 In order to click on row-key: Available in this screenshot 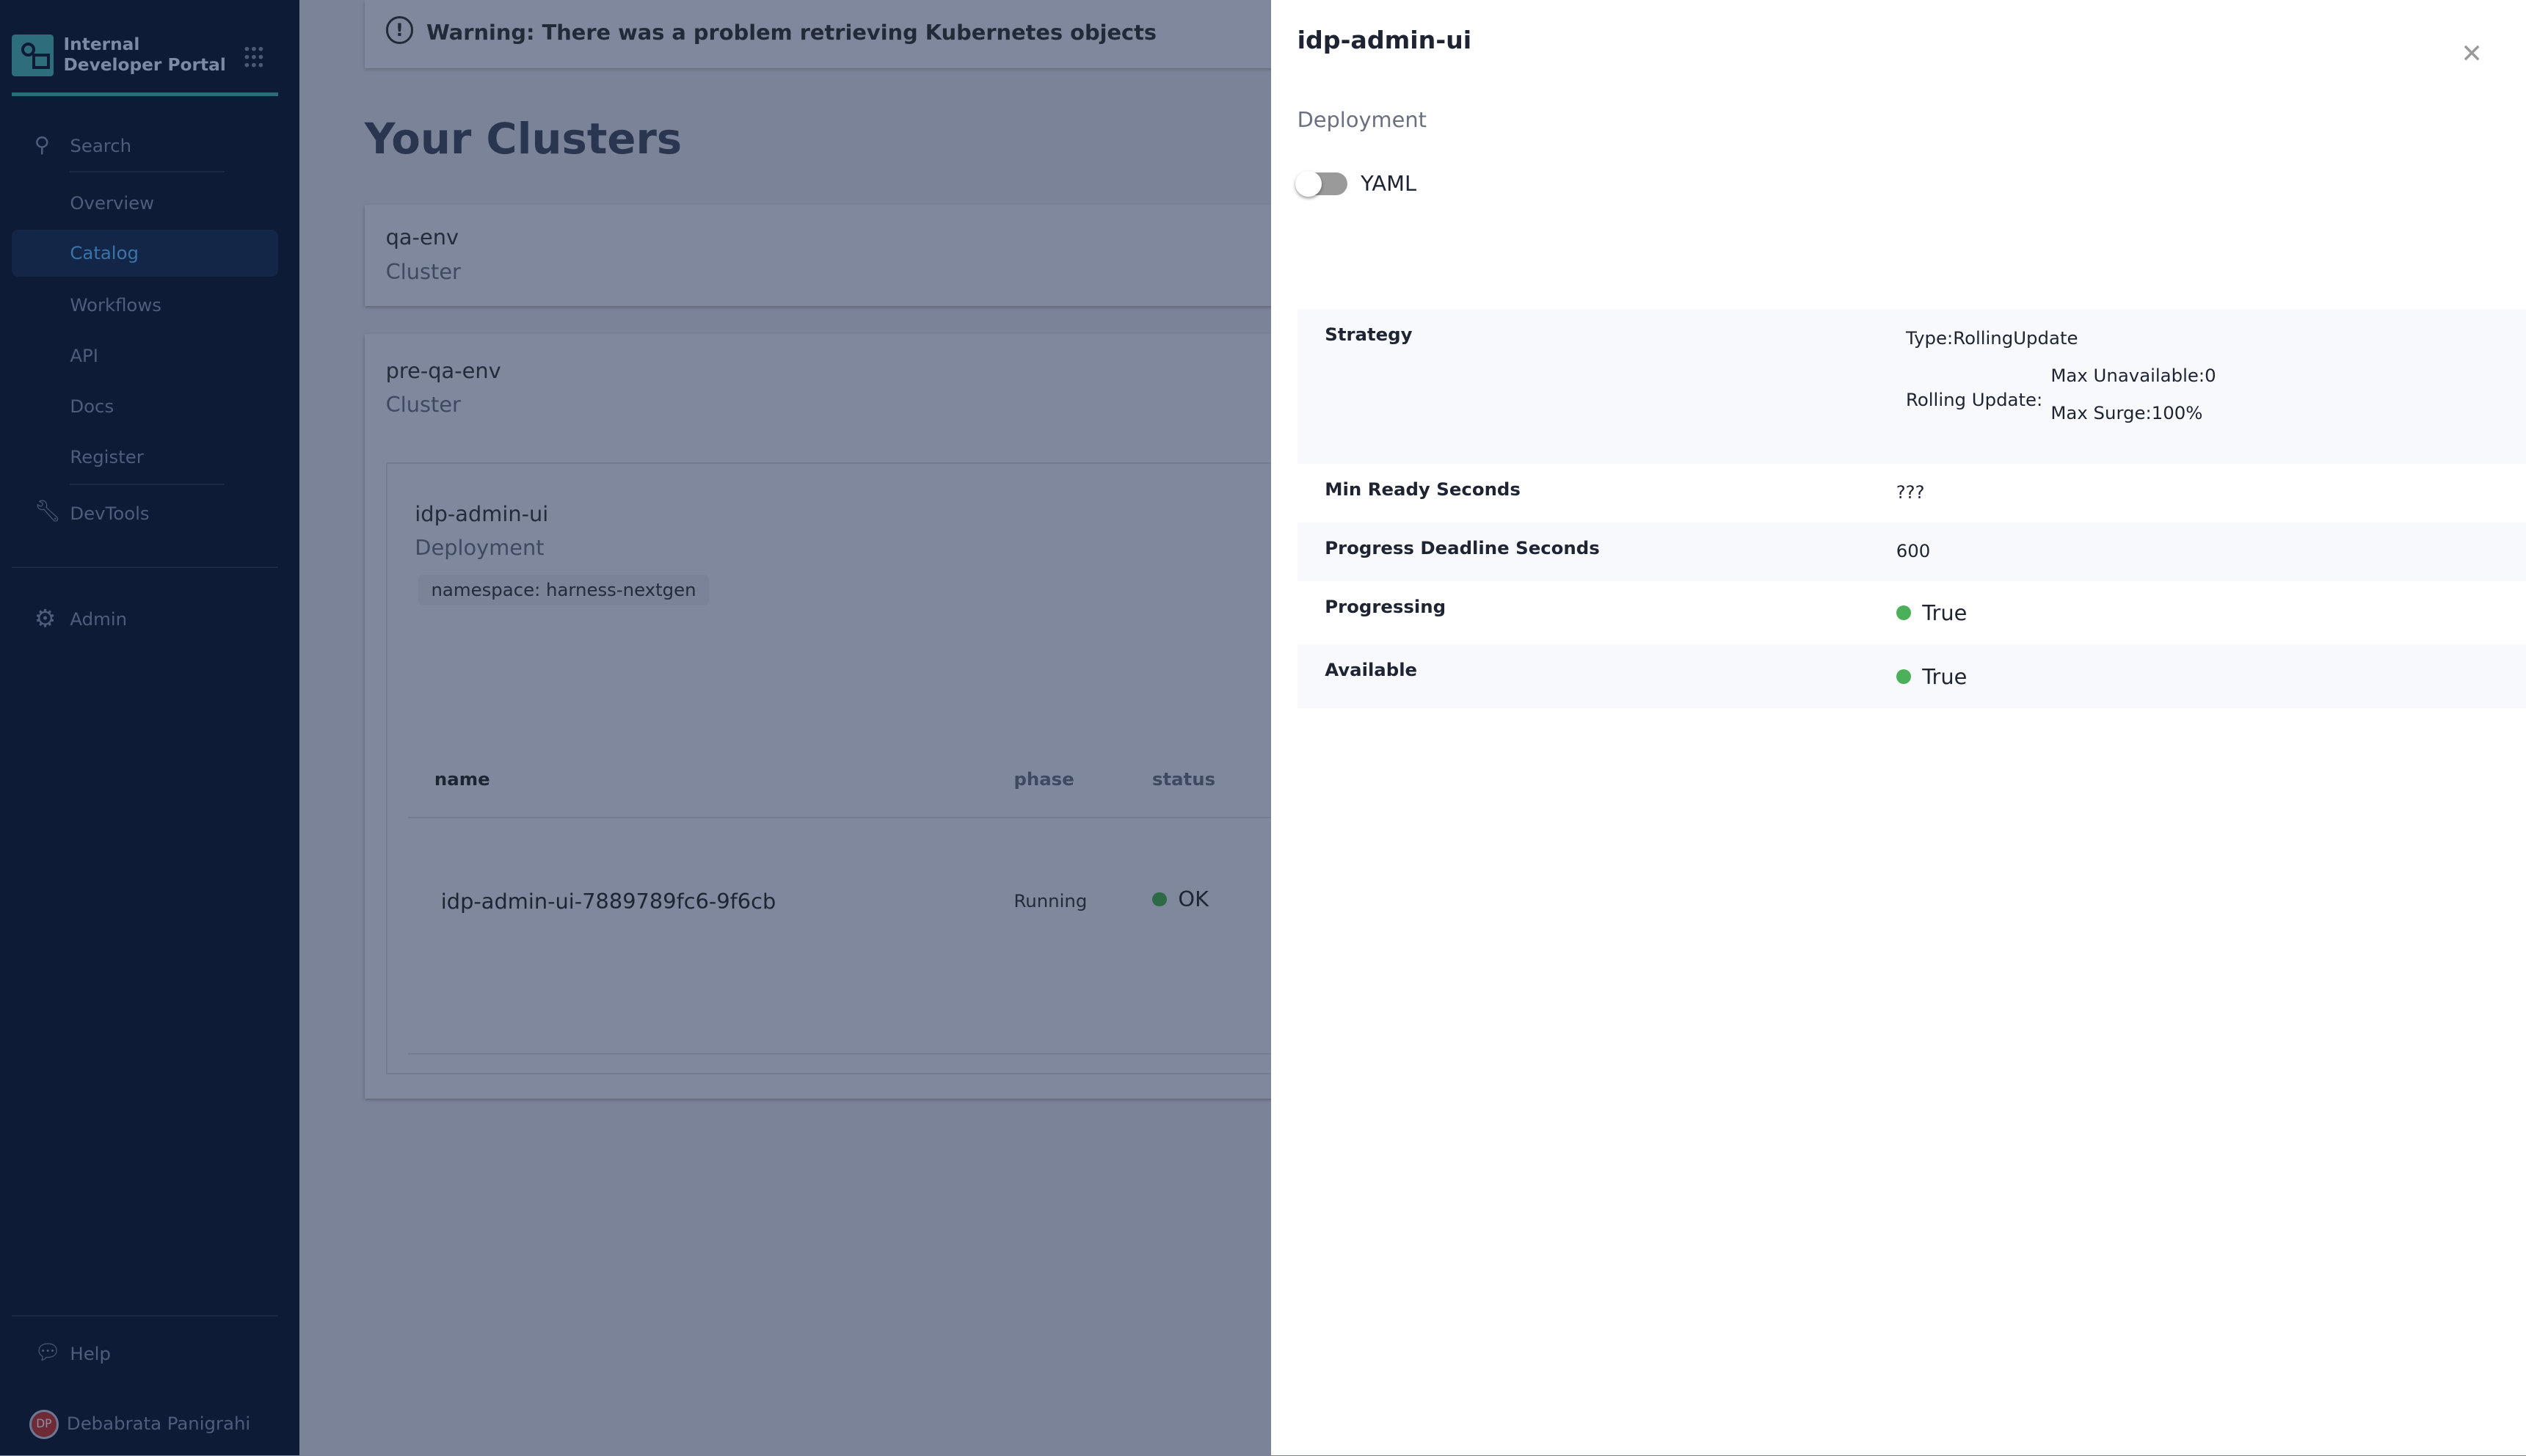, I will do `click(1371, 670)`.